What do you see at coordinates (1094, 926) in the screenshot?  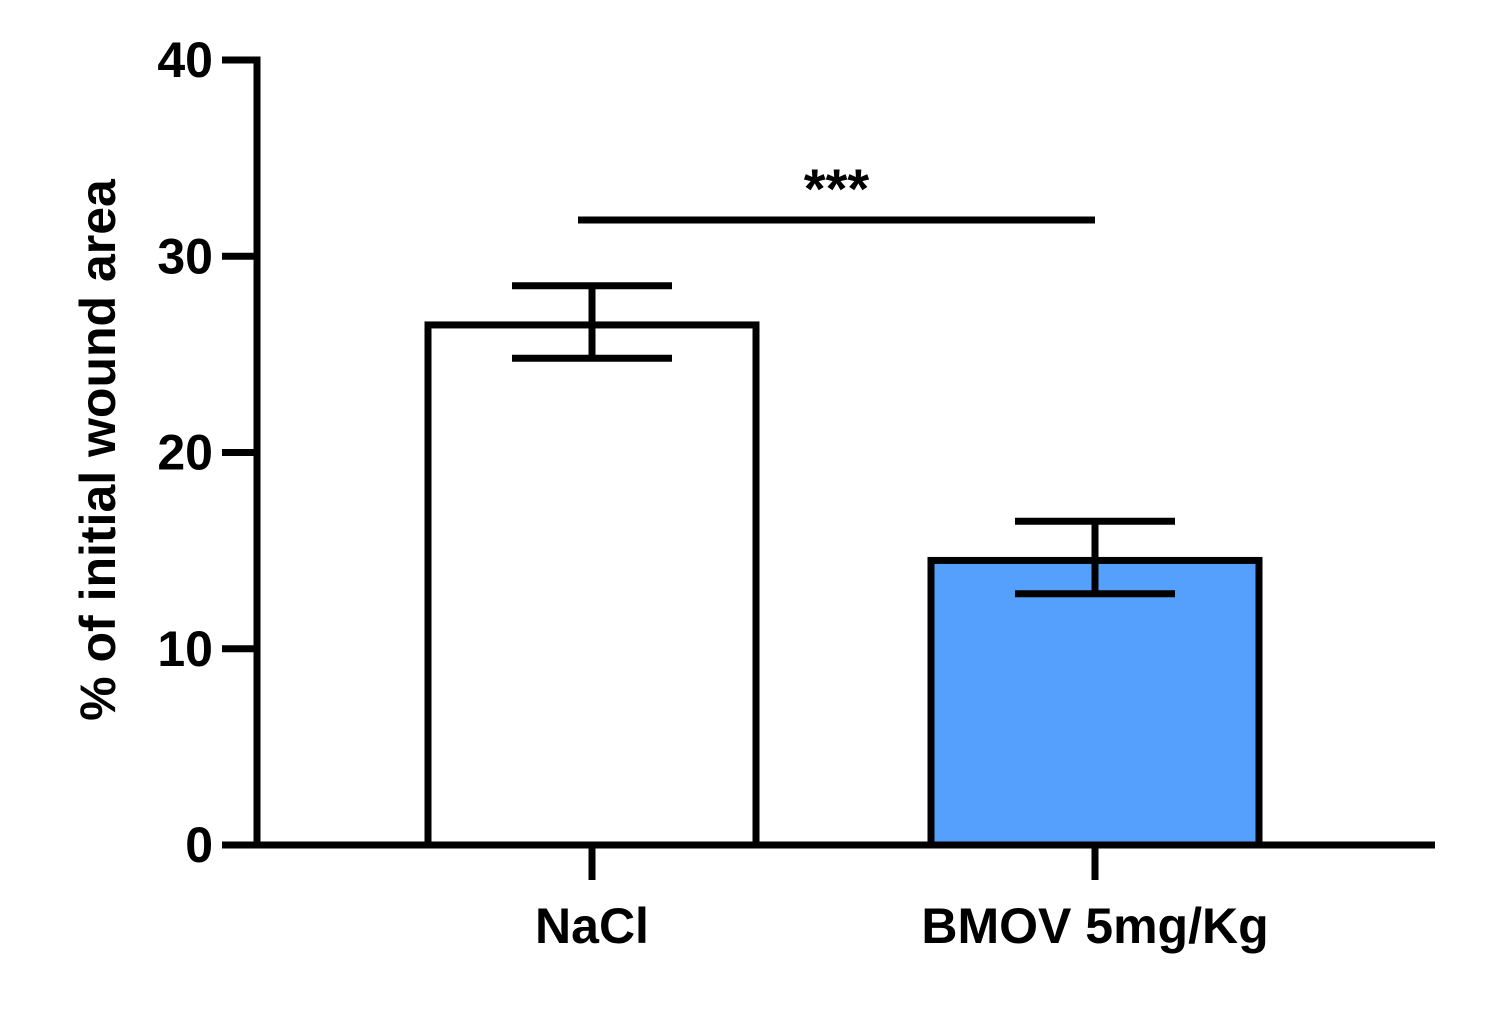 I see `x-tick-label: BMOV 5mg/Kg` at bounding box center [1094, 926].